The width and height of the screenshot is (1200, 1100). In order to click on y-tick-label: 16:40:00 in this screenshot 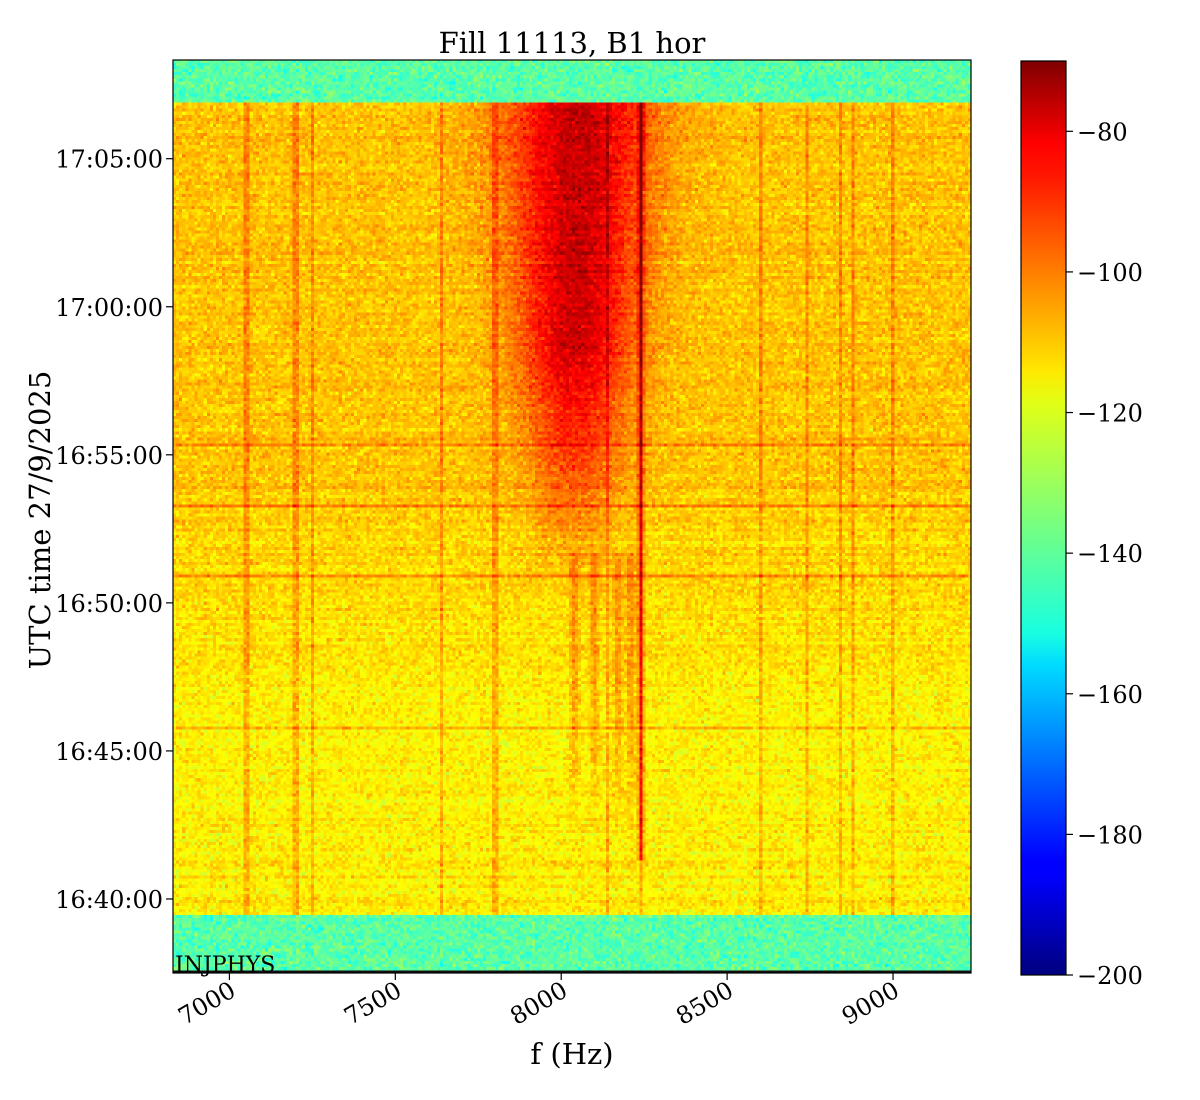, I will do `click(109, 900)`.